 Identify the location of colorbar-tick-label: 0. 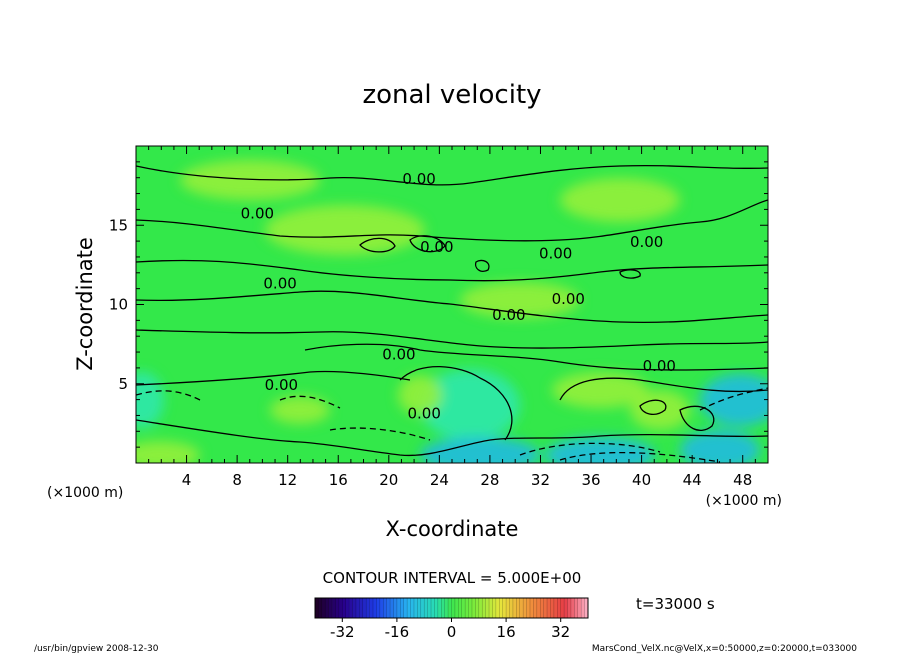
(452, 632).